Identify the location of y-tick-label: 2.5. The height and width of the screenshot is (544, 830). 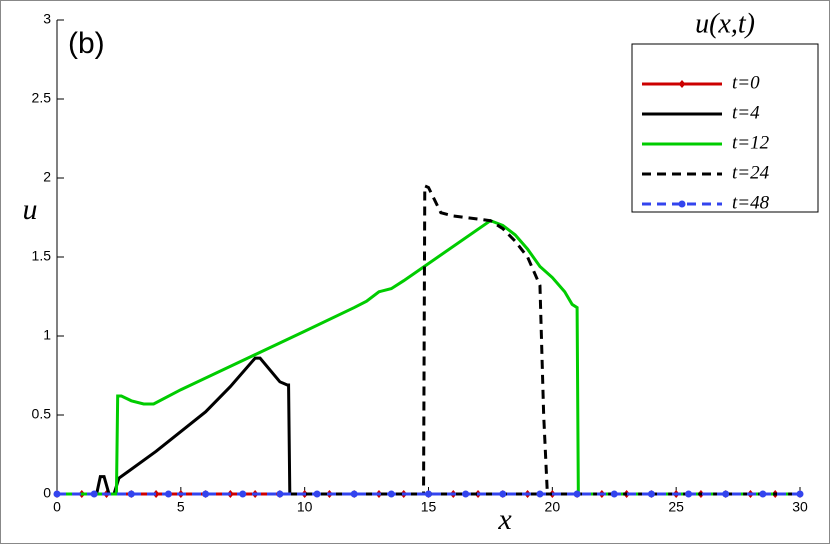
(42, 98).